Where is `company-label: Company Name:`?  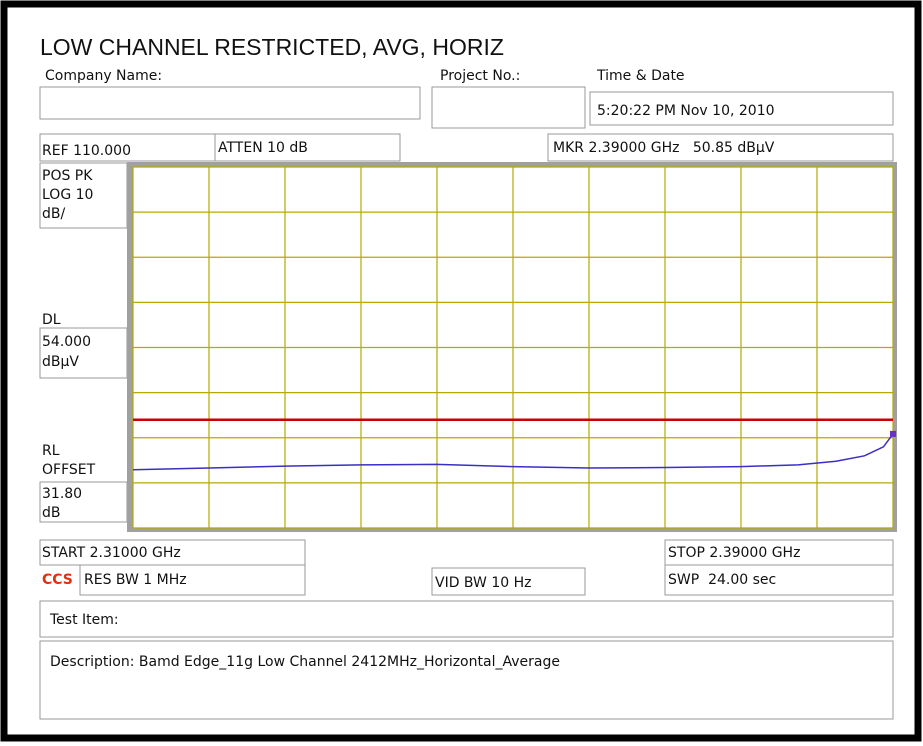
company-label: Company Name: is located at coordinates (103, 76).